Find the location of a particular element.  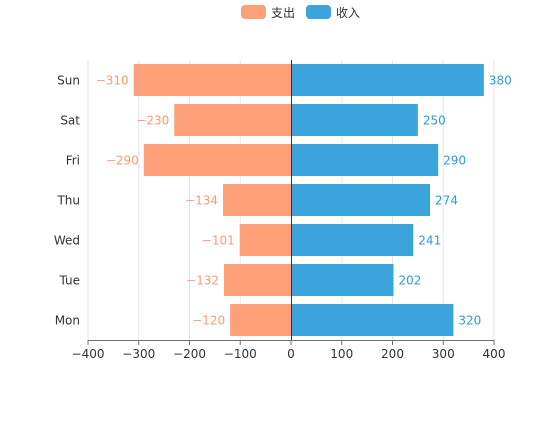

x-tick-label: −200 is located at coordinates (189, 354).